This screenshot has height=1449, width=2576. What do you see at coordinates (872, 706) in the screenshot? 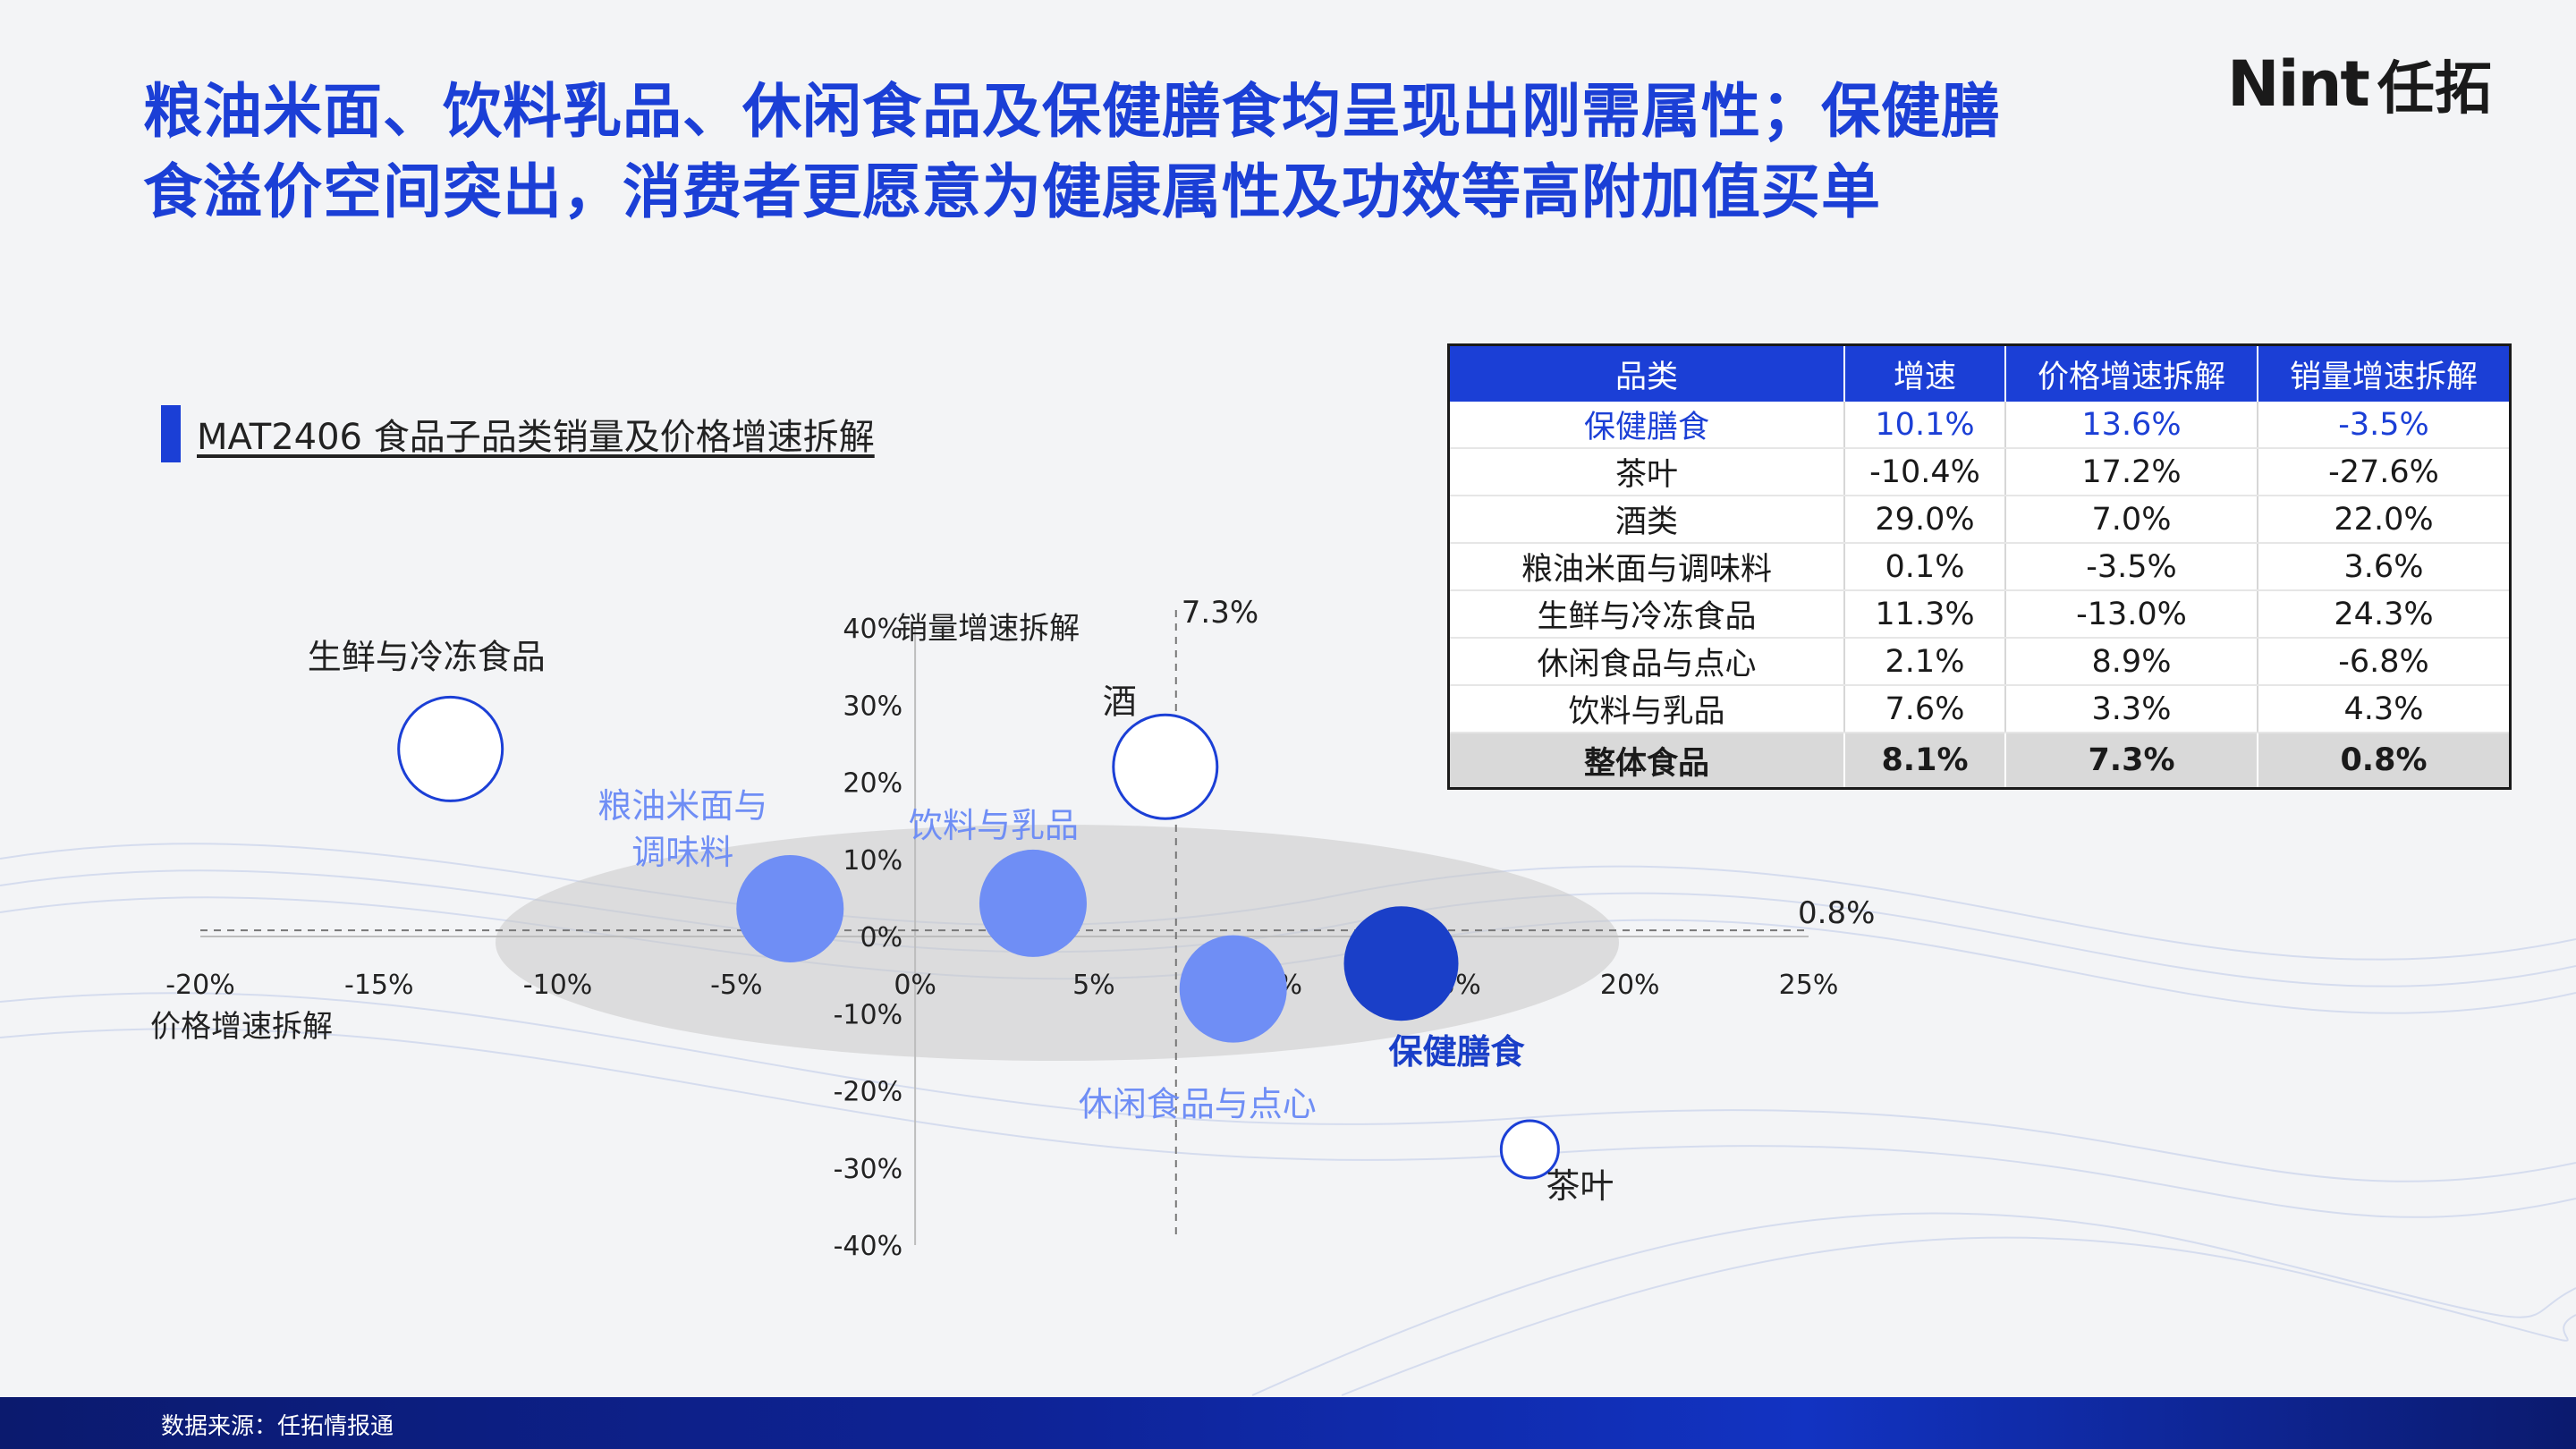
I see `y-tick-label: 30%` at bounding box center [872, 706].